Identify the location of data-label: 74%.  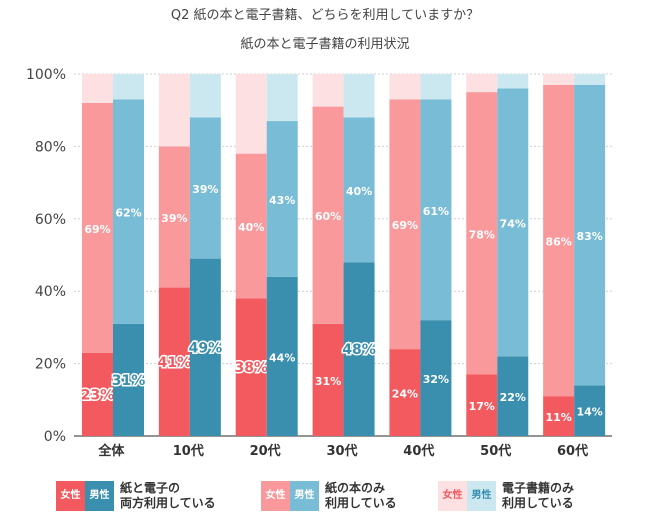
(513, 223).